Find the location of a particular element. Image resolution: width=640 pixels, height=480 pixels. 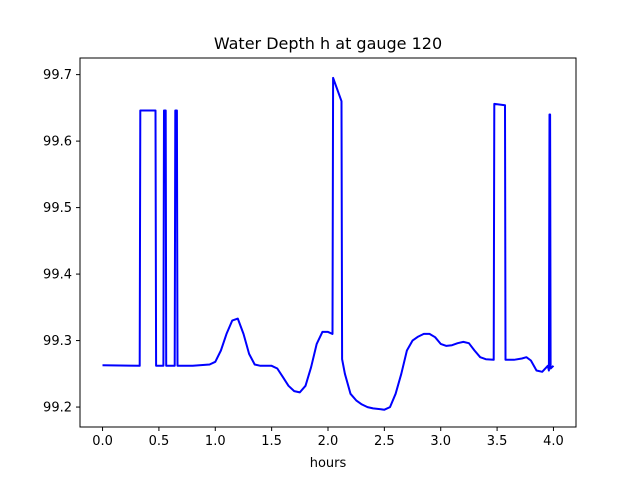

x-tick-label: 1.5 is located at coordinates (271, 441).